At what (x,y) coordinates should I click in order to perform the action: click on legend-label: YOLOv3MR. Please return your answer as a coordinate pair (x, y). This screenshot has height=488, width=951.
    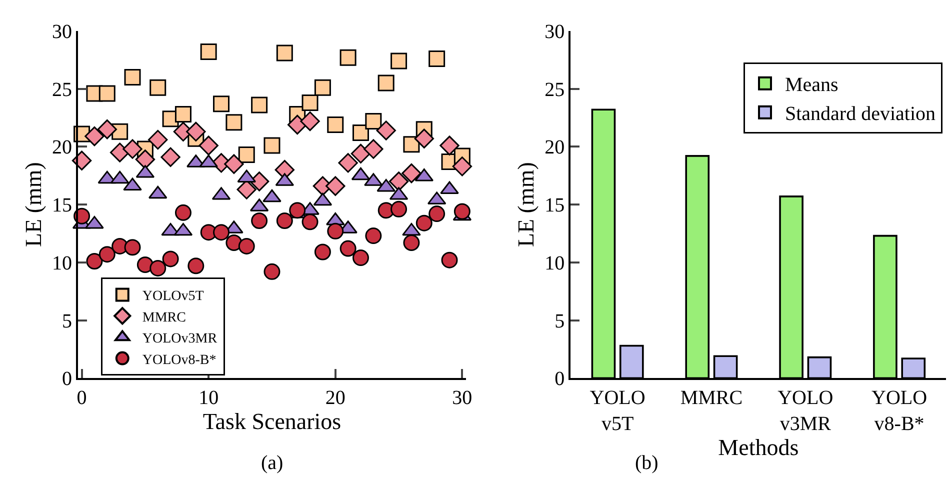
    Looking at the image, I should click on (180, 339).